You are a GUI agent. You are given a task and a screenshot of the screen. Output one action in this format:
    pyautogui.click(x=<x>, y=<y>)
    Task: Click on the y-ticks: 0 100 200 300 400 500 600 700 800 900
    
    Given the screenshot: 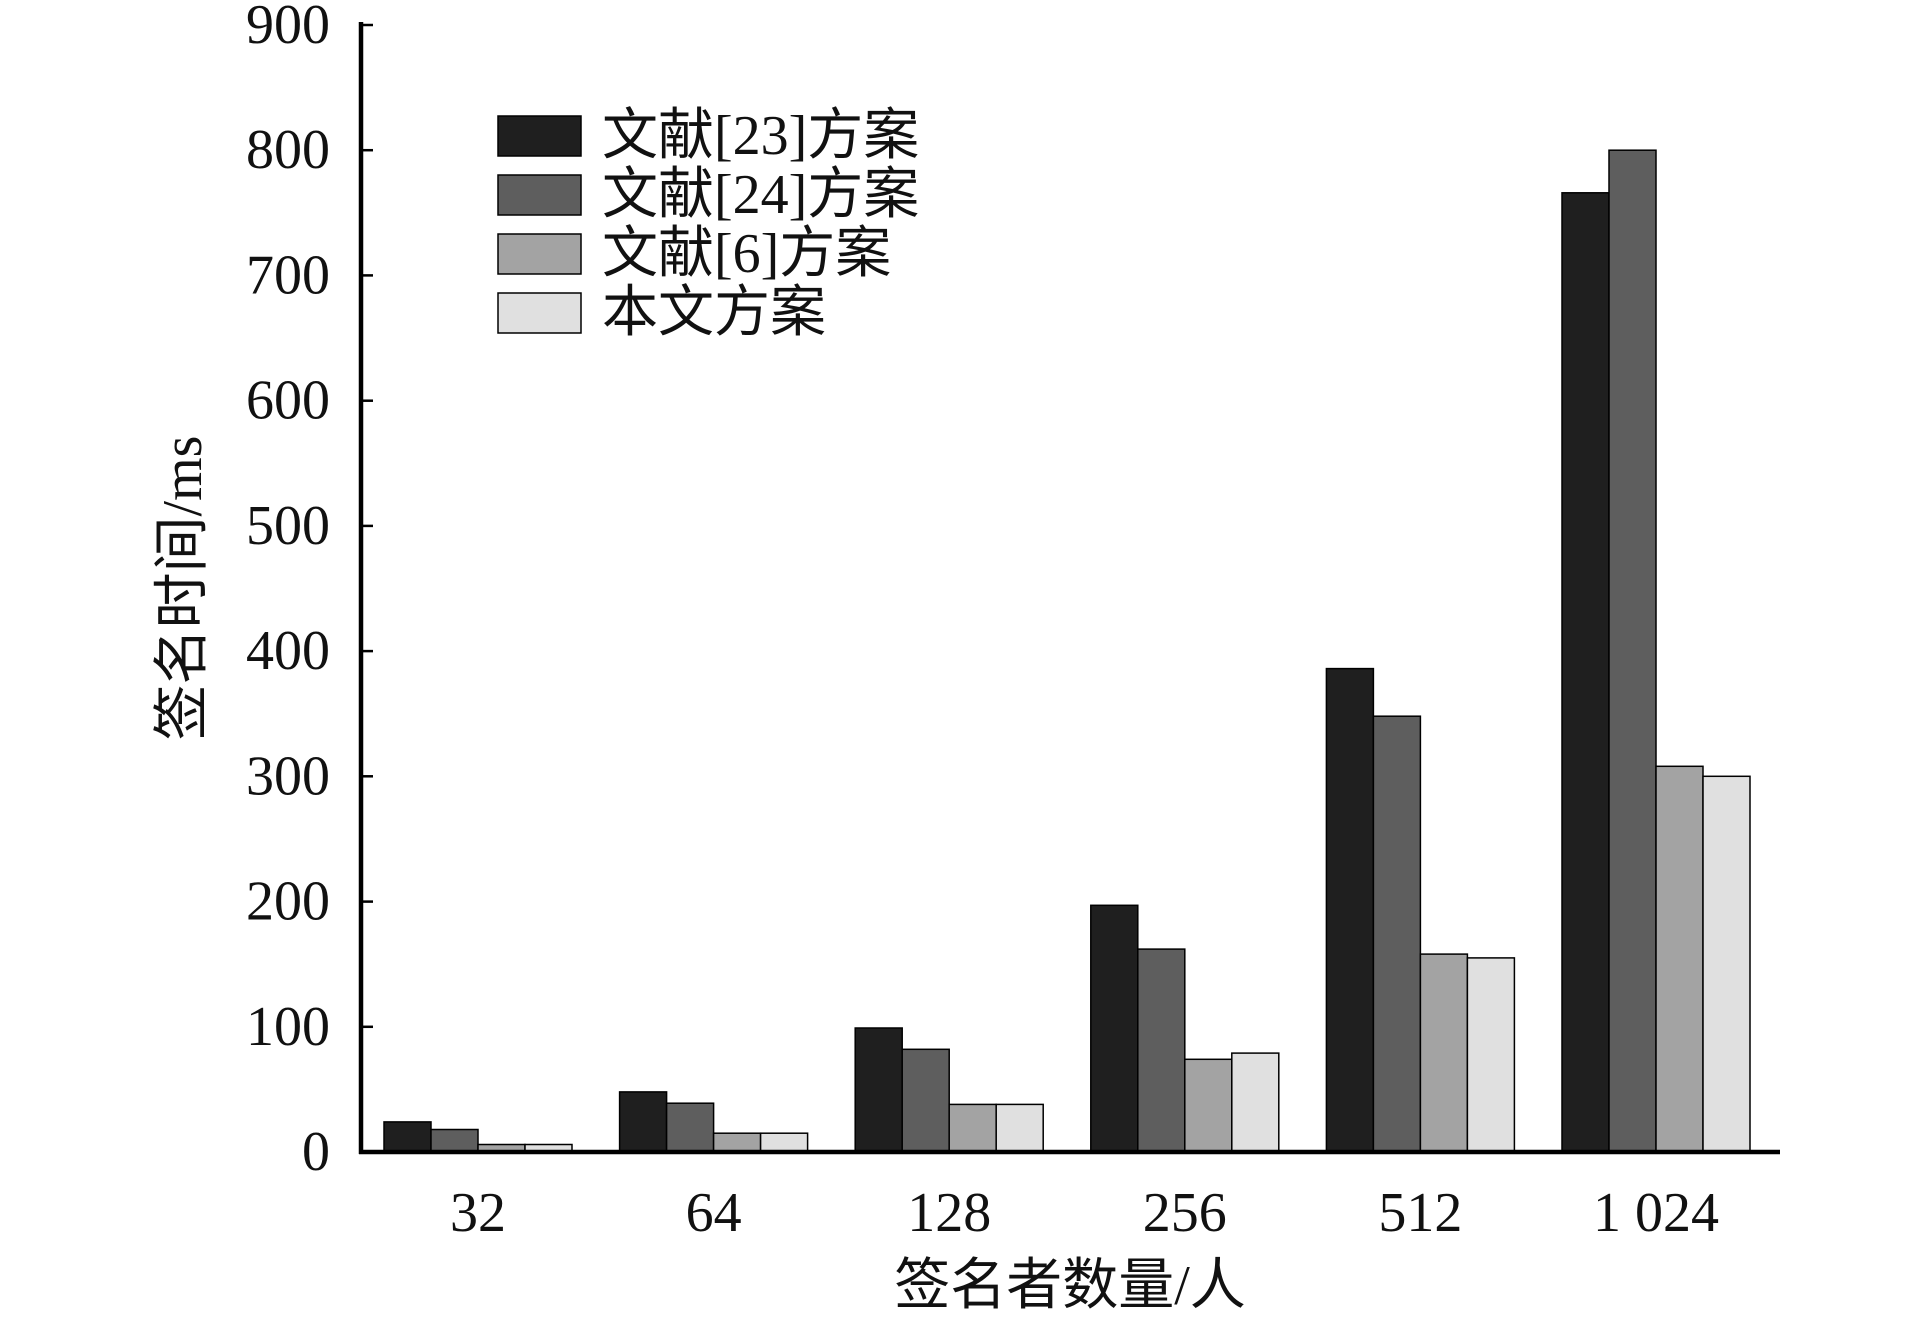 What is the action you would take?
    pyautogui.click(x=309, y=591)
    